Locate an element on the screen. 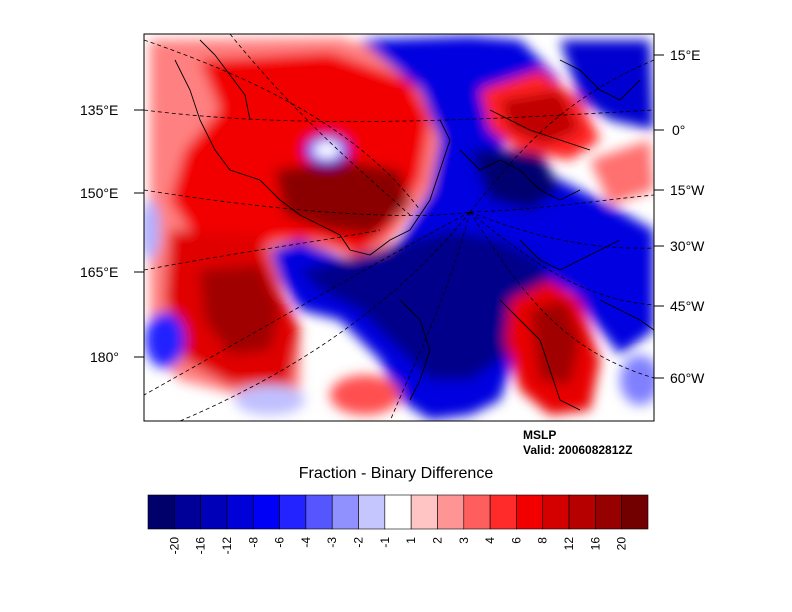 This screenshot has height=612, width=792. lon-label-45w: 45°W is located at coordinates (687, 306).